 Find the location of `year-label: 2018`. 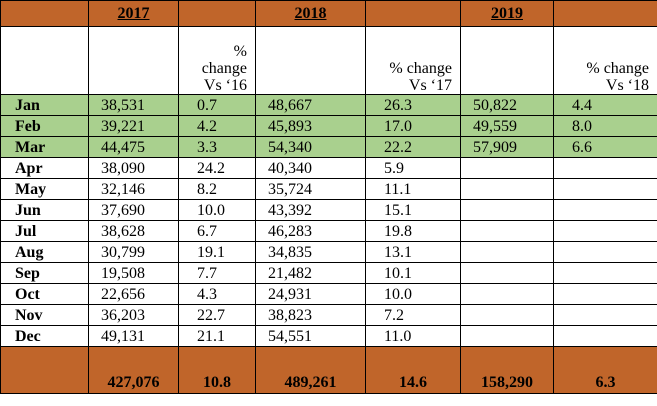

year-label: 2018 is located at coordinates (310, 13).